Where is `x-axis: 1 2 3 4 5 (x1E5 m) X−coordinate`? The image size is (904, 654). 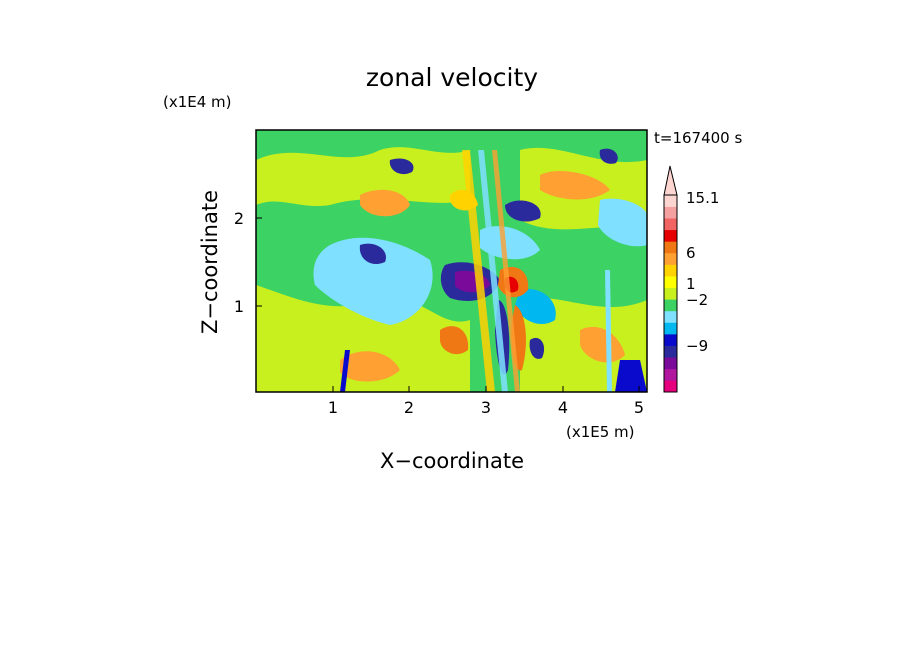 x-axis: 1 2 3 4 5 (x1E5 m) X−coordinate is located at coordinates (486, 429).